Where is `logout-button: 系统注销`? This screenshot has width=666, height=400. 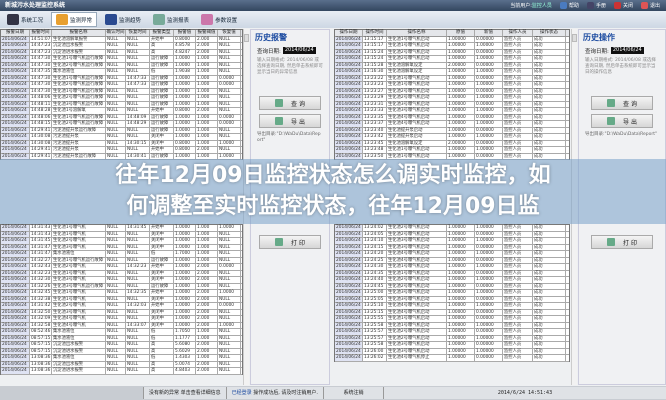 logout-button: 系统注销 is located at coordinates (352, 393).